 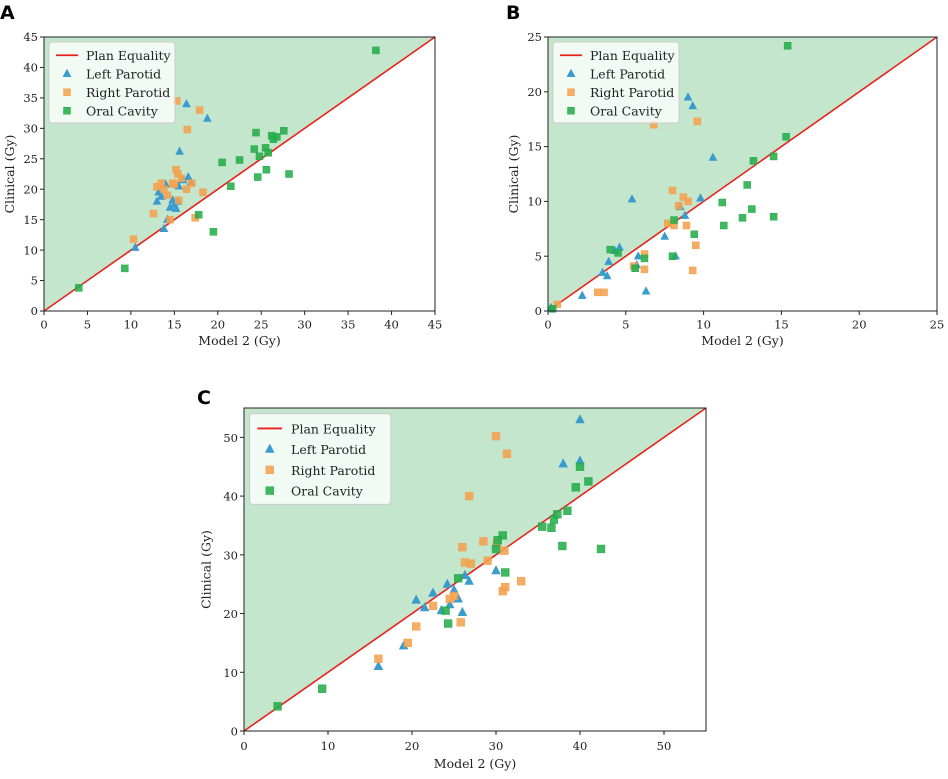 What do you see at coordinates (320, 459) in the screenshot?
I see `panel-c-legend-box` at bounding box center [320, 459].